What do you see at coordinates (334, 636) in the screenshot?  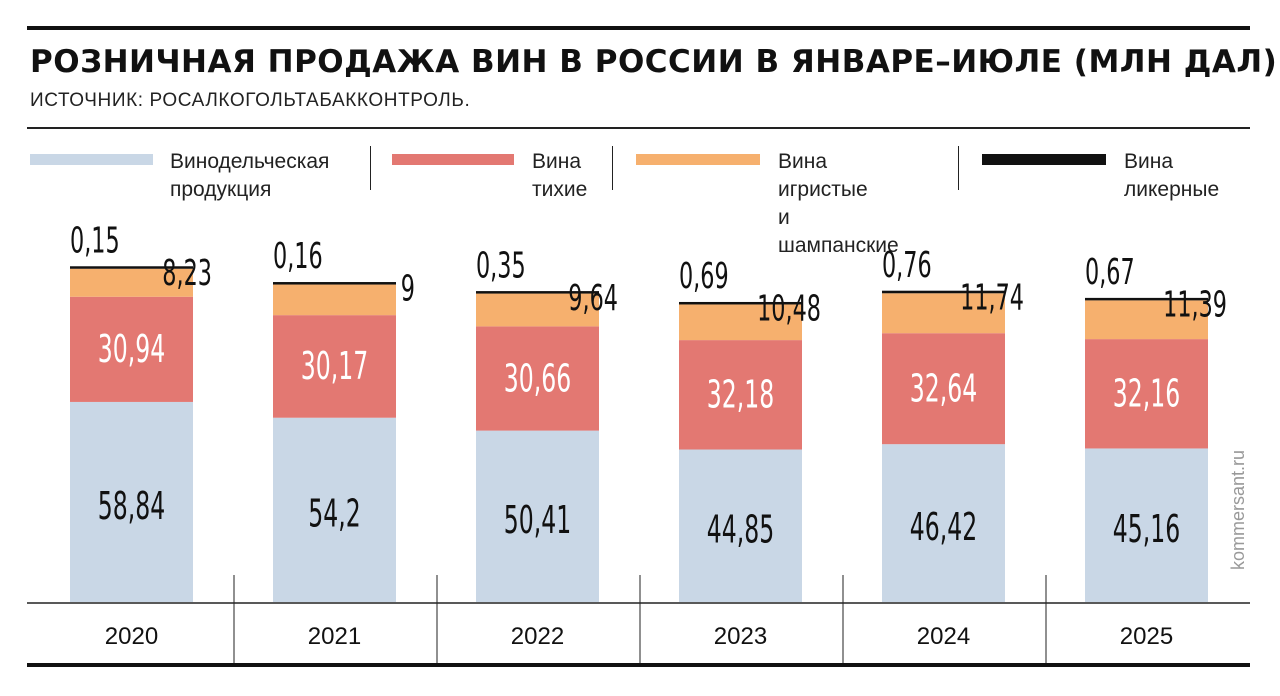 I see `x-tick-label: 2021` at bounding box center [334, 636].